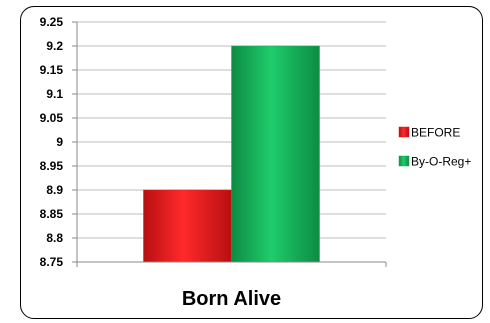  Describe the element at coordinates (434, 147) in the screenshot. I see `legend: BEFORE By-O-Reg+` at that location.